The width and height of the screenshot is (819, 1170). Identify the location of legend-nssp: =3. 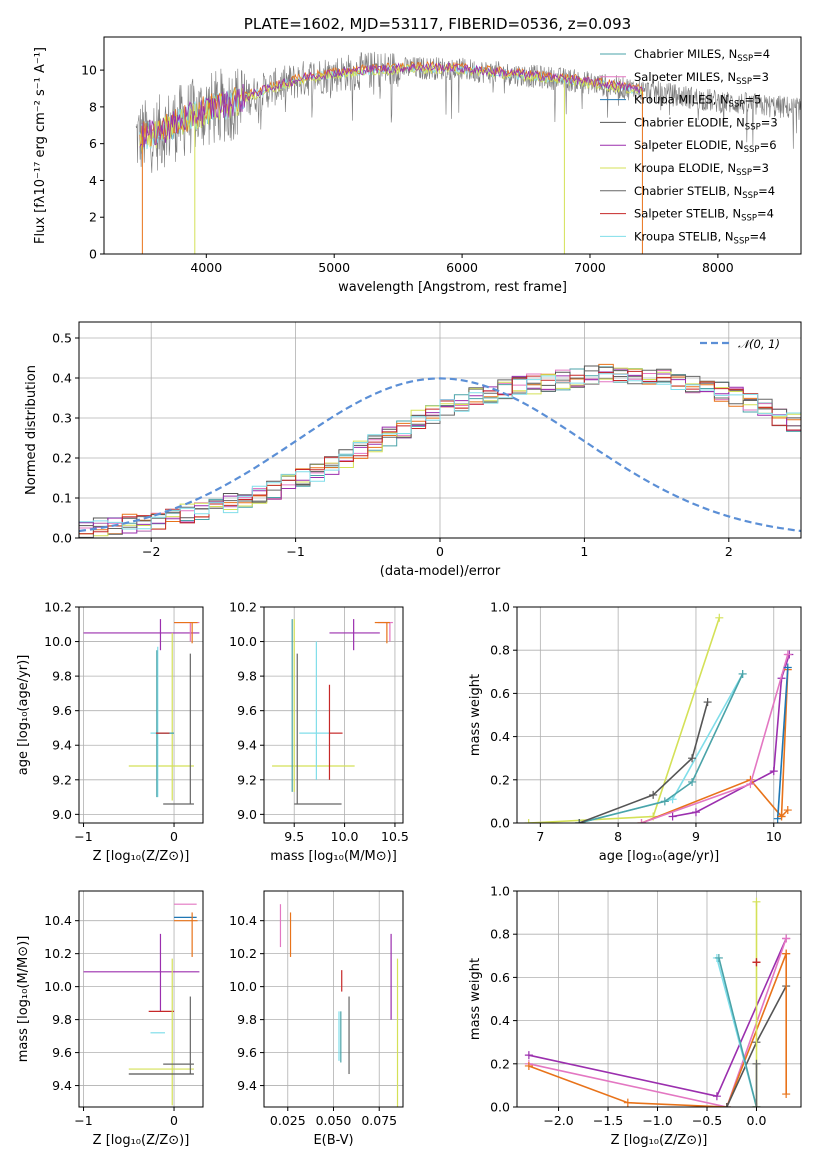
(760, 168).